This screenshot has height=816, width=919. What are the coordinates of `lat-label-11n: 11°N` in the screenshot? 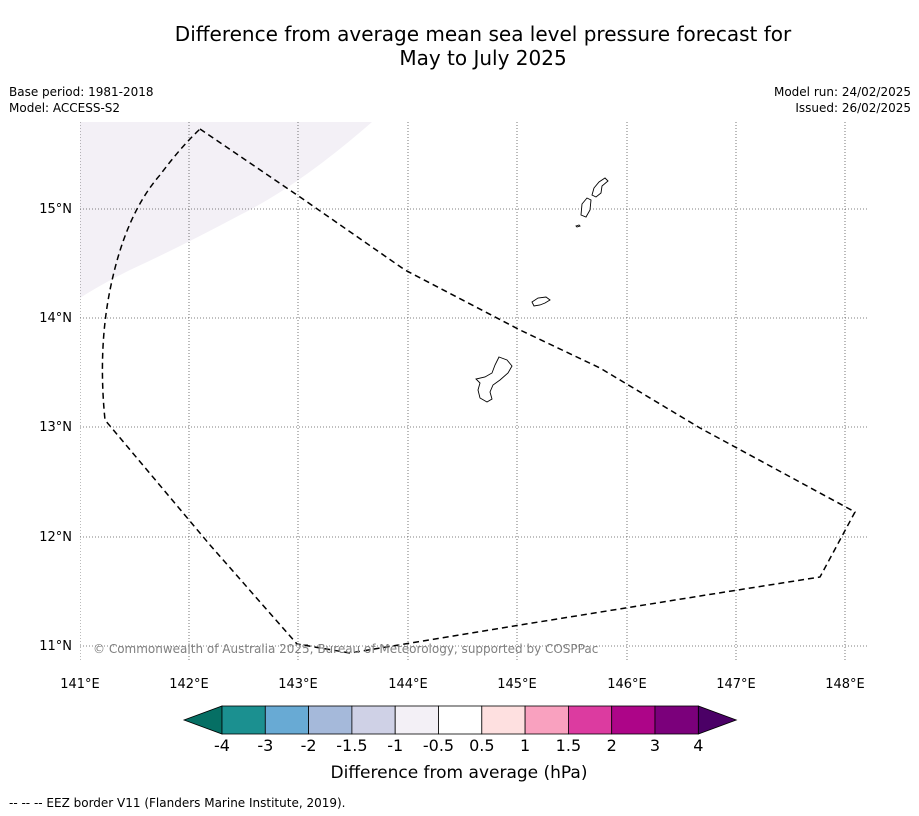 It's located at (55, 646).